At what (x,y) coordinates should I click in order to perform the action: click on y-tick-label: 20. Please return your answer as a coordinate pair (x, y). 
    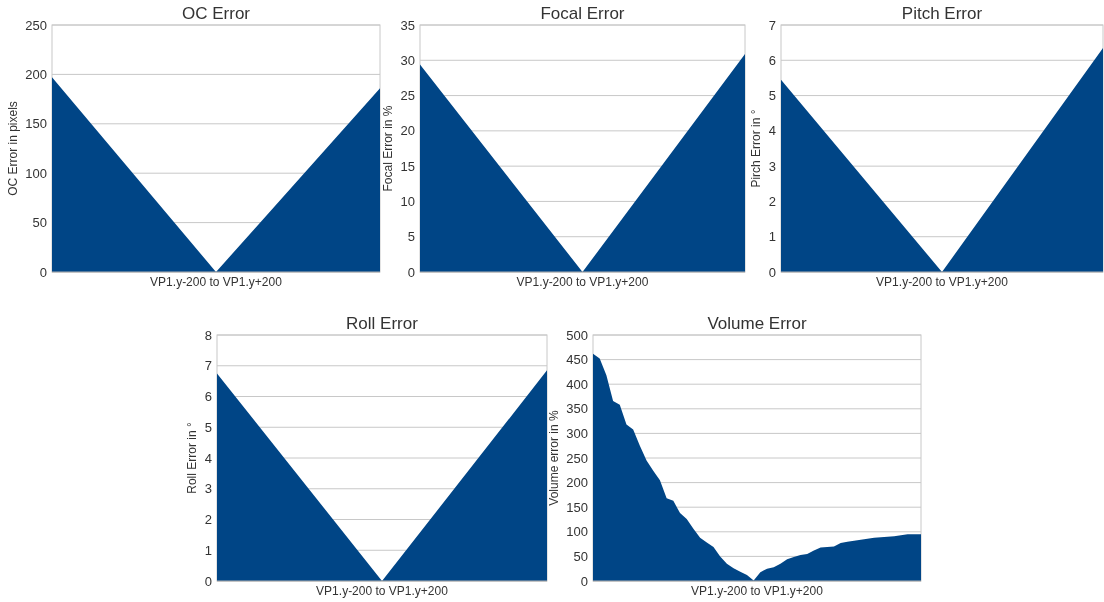
    Looking at the image, I should click on (407, 131).